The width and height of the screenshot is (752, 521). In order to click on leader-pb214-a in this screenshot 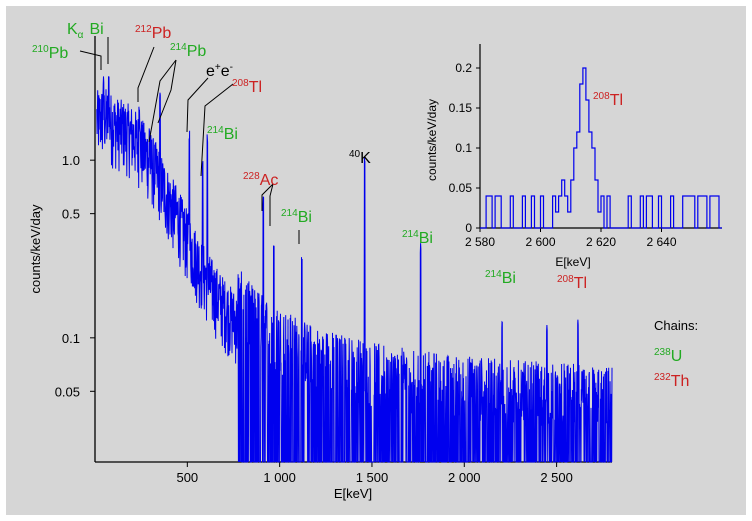, I will do `click(162, 101)`.